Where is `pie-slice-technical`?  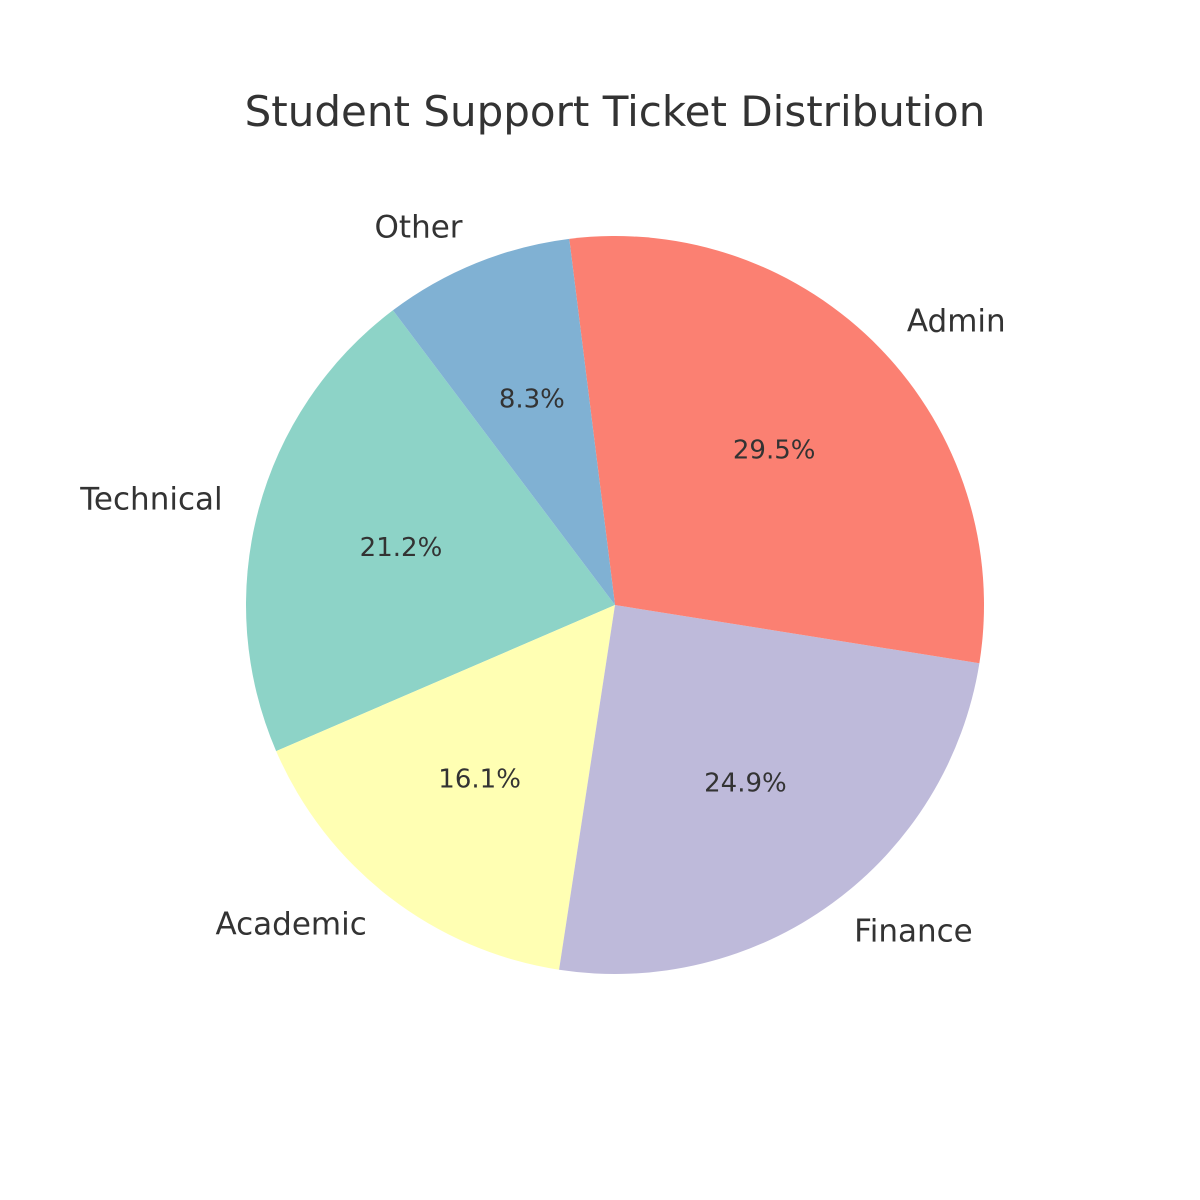
pie-slice-technical is located at coordinates (430, 531).